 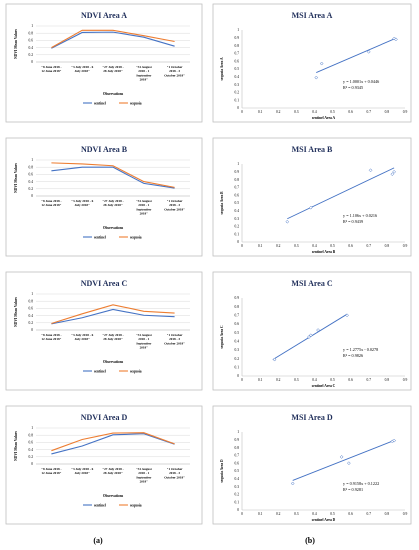 I want to click on x-tick-label: 0.9, so click(x=405, y=246).